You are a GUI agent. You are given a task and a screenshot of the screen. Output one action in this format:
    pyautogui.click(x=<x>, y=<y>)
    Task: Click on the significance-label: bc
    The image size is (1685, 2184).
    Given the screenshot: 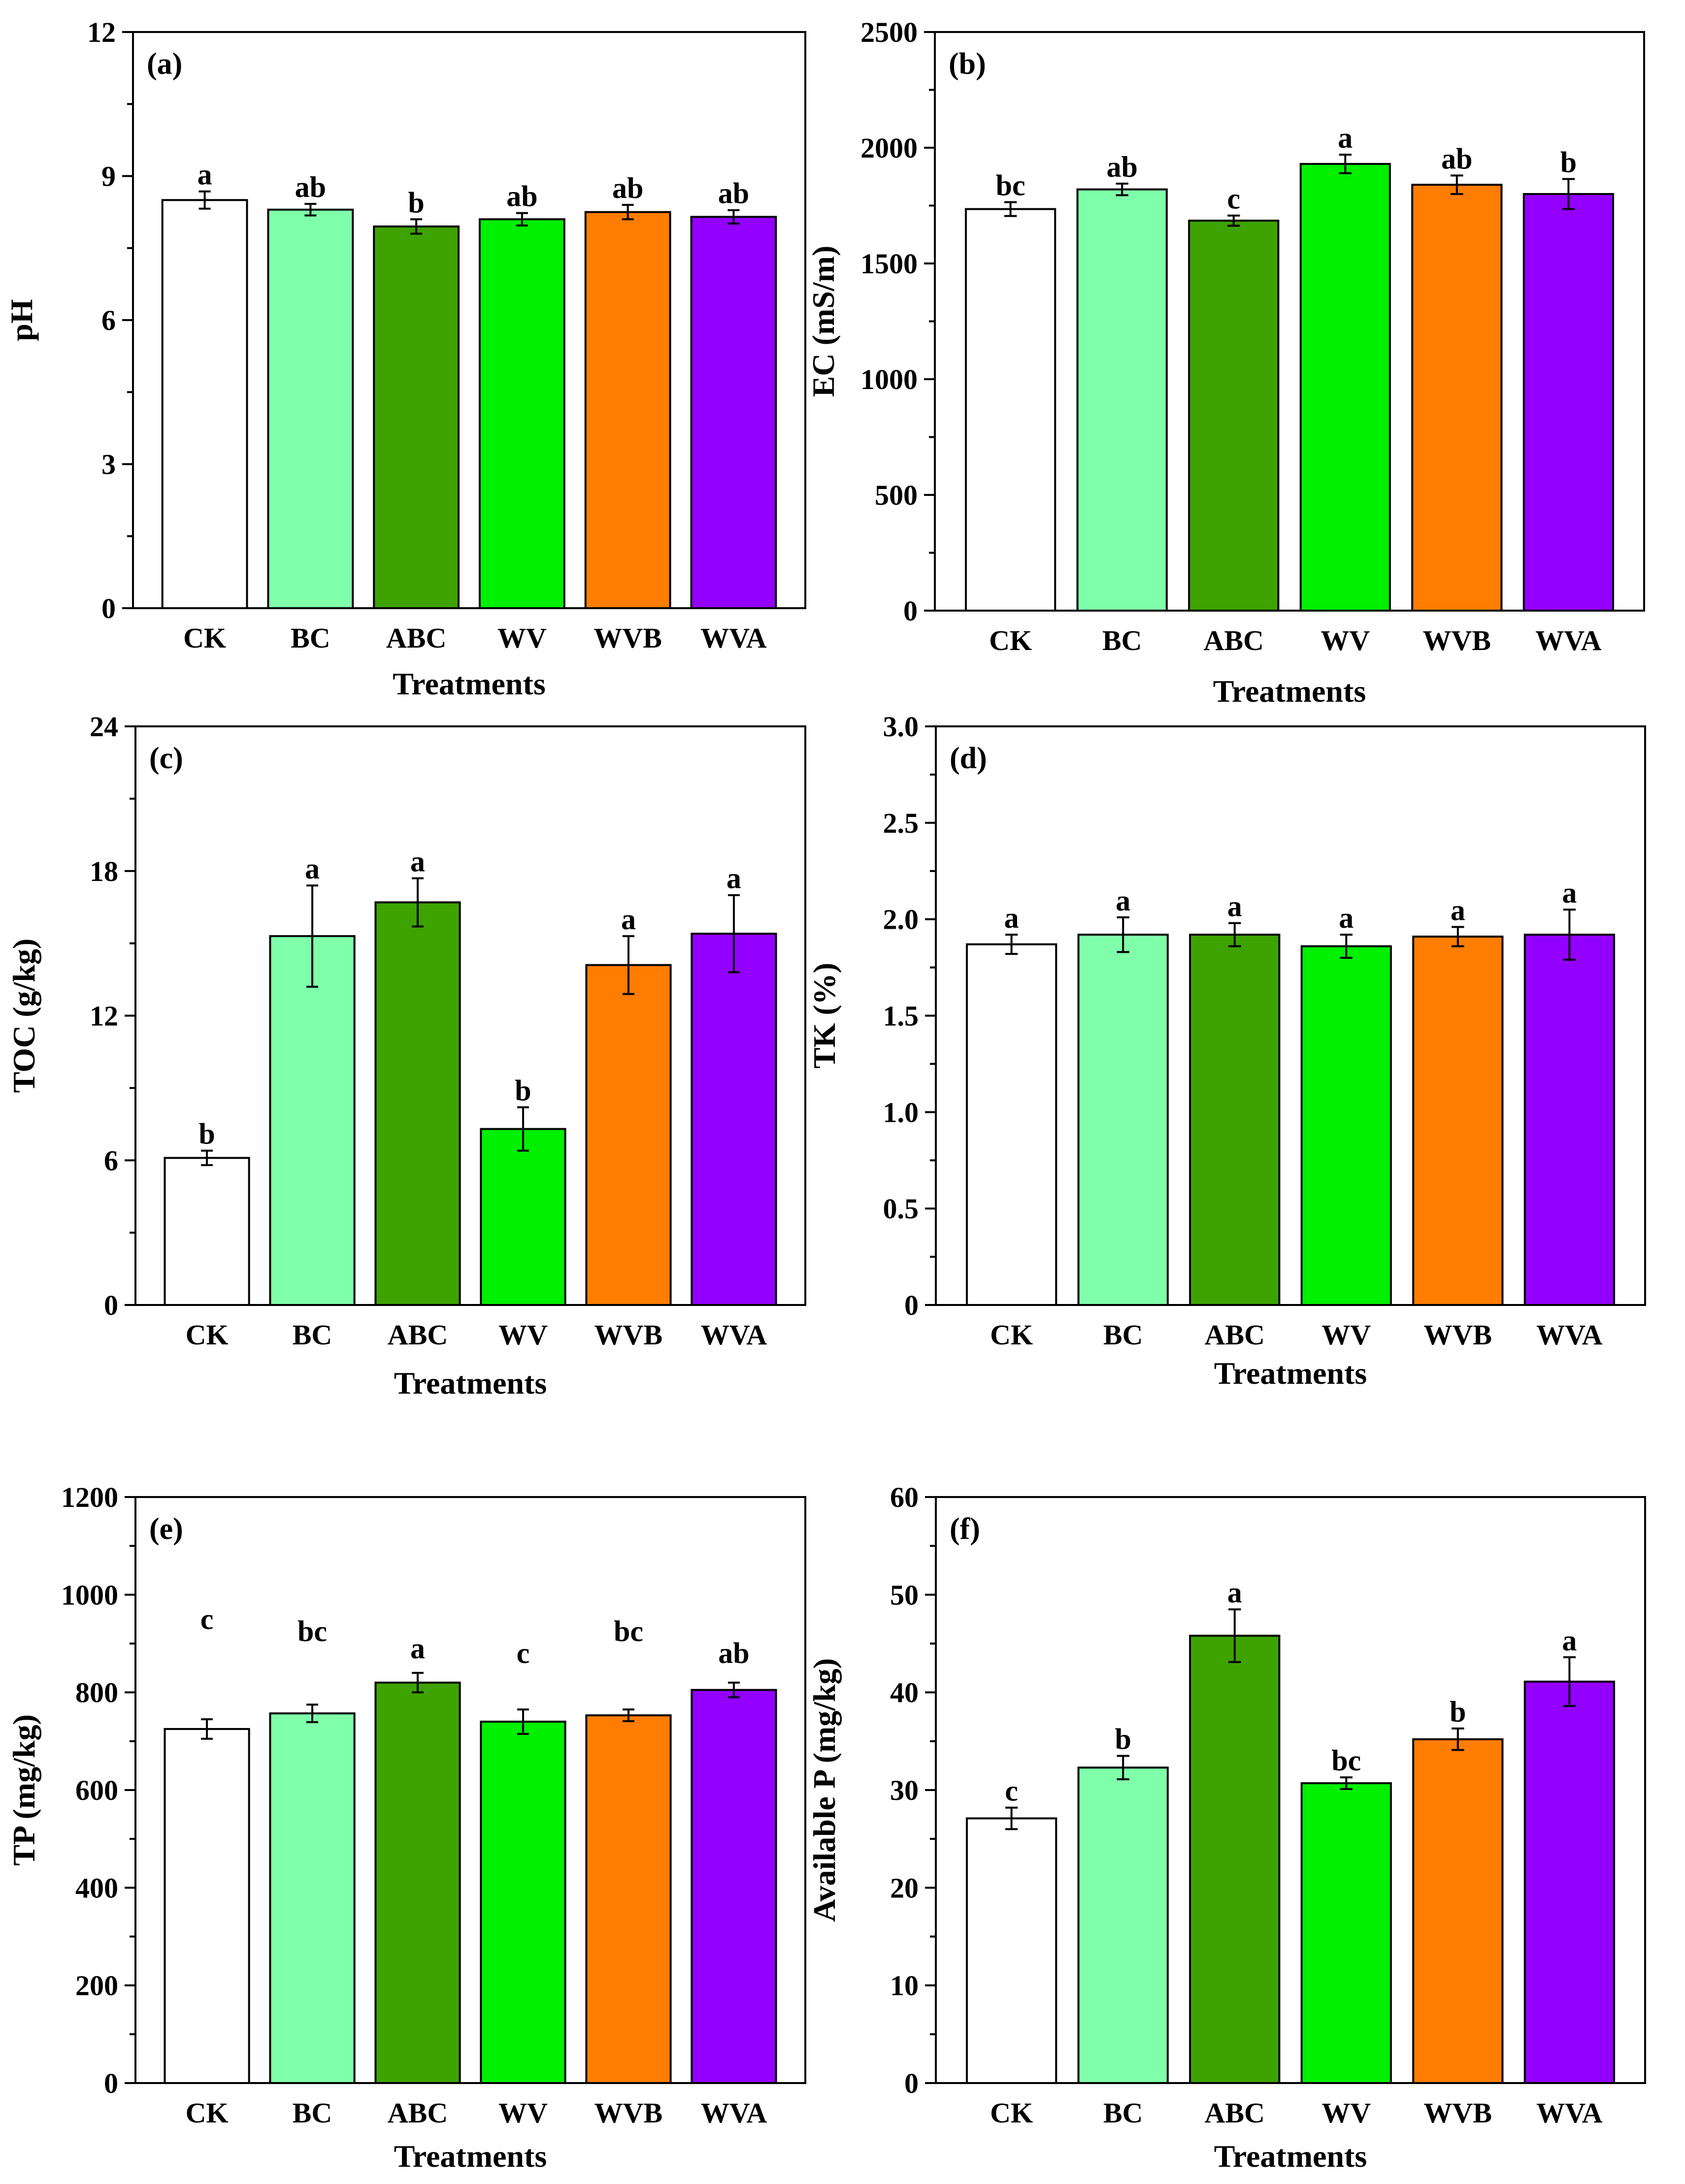 What is the action you would take?
    pyautogui.click(x=628, y=1631)
    